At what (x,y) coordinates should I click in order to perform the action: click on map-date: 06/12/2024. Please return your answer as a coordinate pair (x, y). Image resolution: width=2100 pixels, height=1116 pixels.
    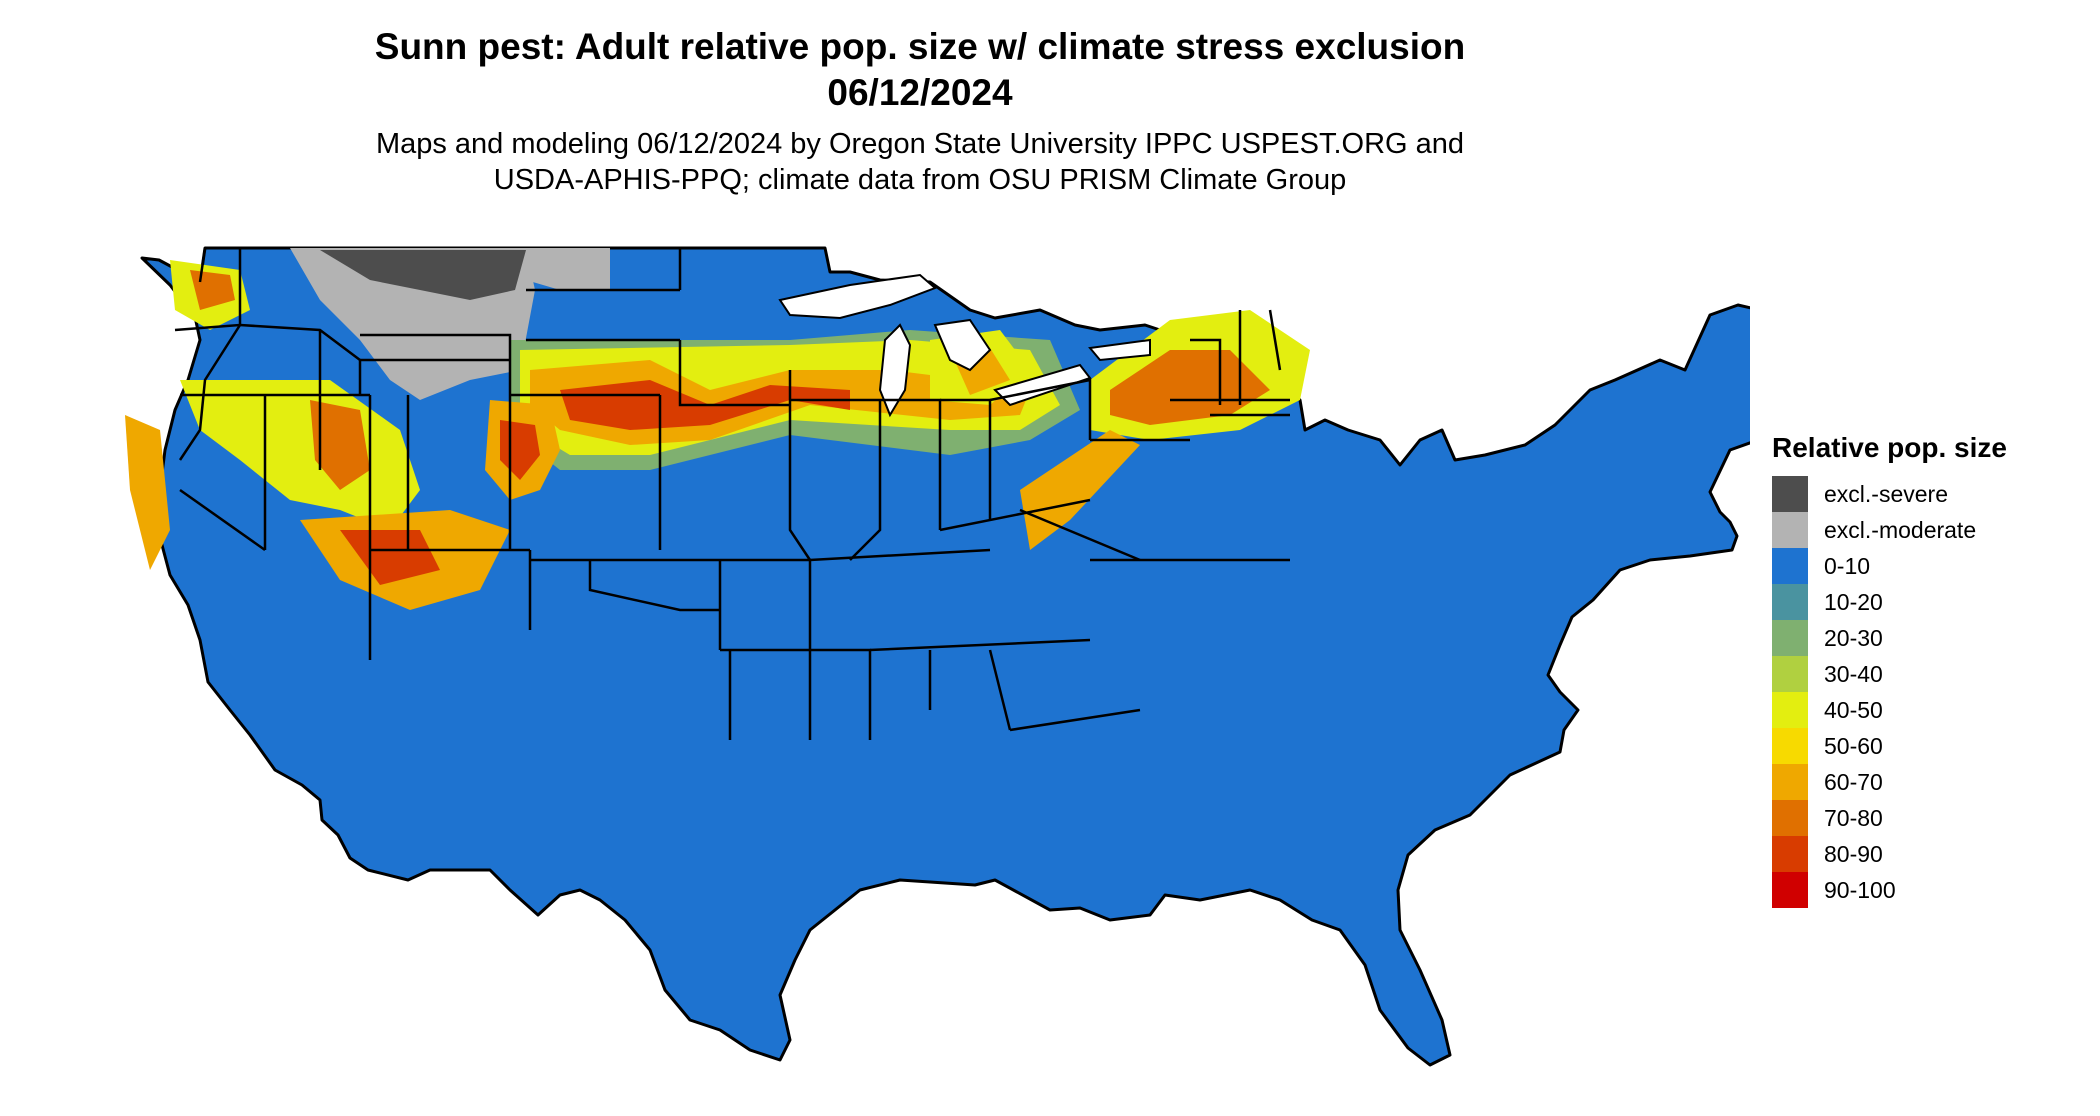
    Looking at the image, I should click on (920, 92).